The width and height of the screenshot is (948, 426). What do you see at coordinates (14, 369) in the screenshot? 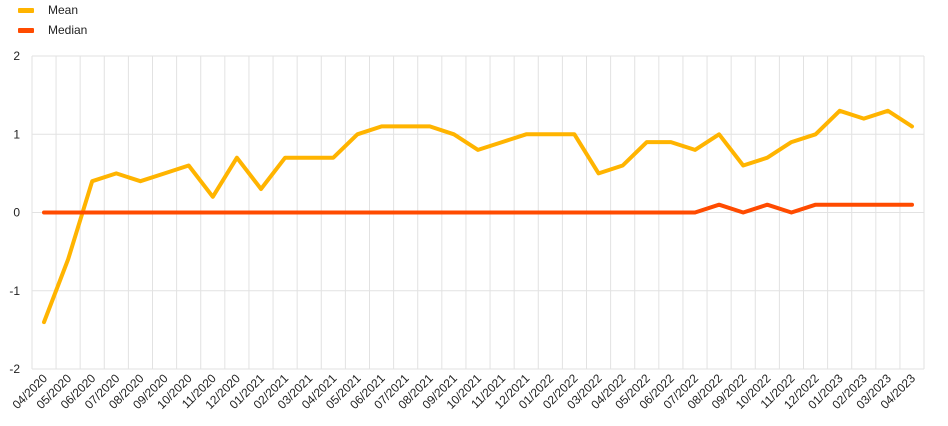
I see `y-tick-label: -2` at bounding box center [14, 369].